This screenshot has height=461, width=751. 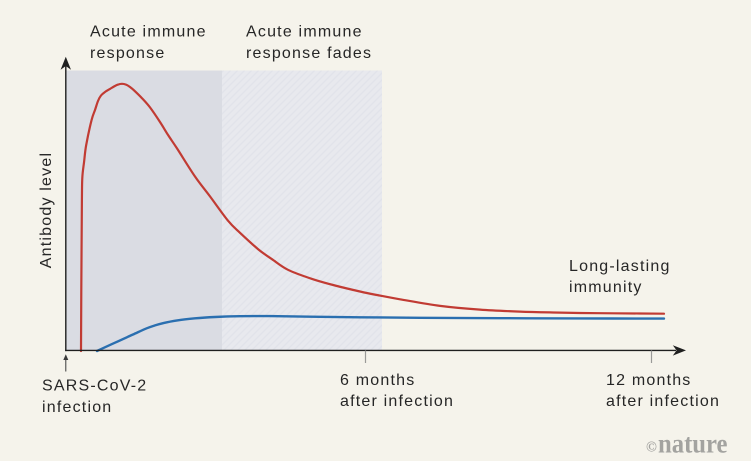 I want to click on svg-text: response fades, so click(x=309, y=53).